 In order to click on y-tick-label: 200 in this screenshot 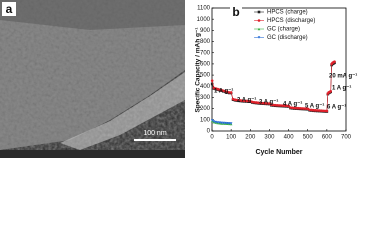, I will do `click(205, 109)`.